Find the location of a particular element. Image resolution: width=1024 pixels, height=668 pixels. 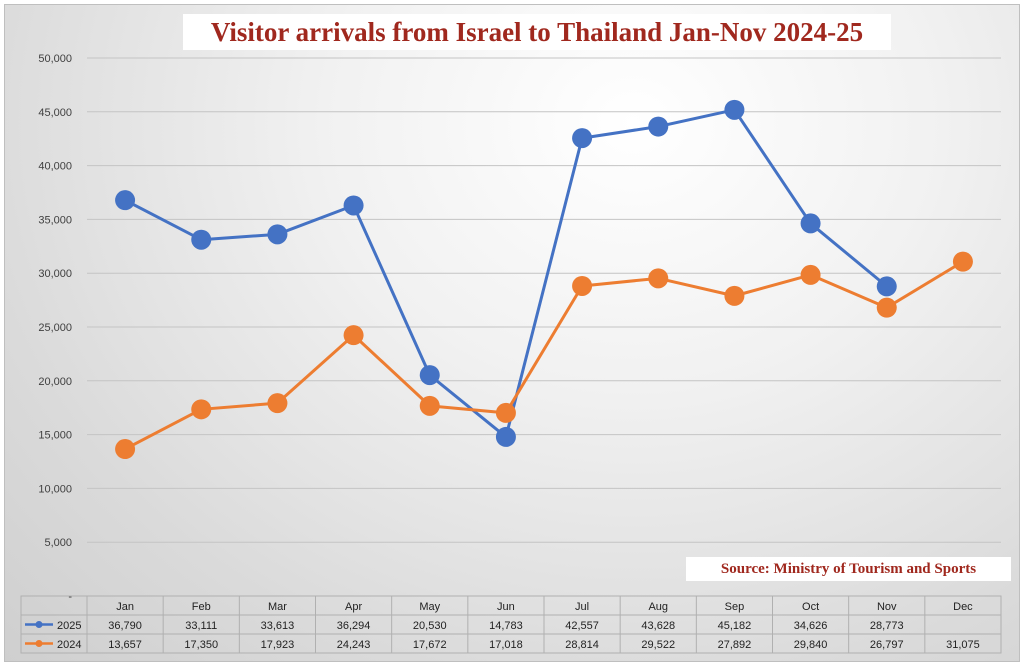

y-tick-label: 5,000 is located at coordinates (58, 543).